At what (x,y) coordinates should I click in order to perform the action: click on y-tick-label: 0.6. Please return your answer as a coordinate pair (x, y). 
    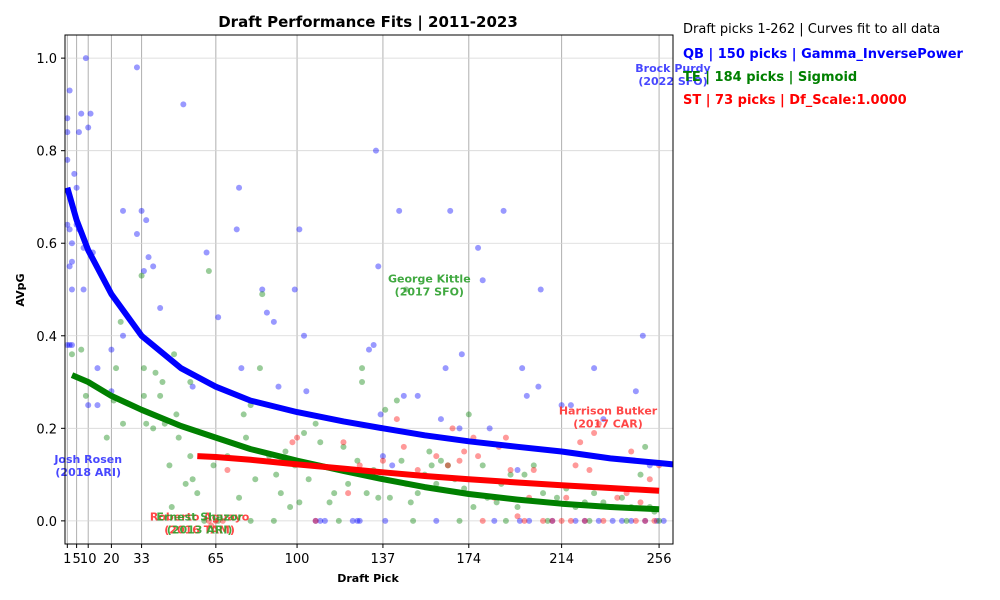
    Looking at the image, I should click on (46, 244).